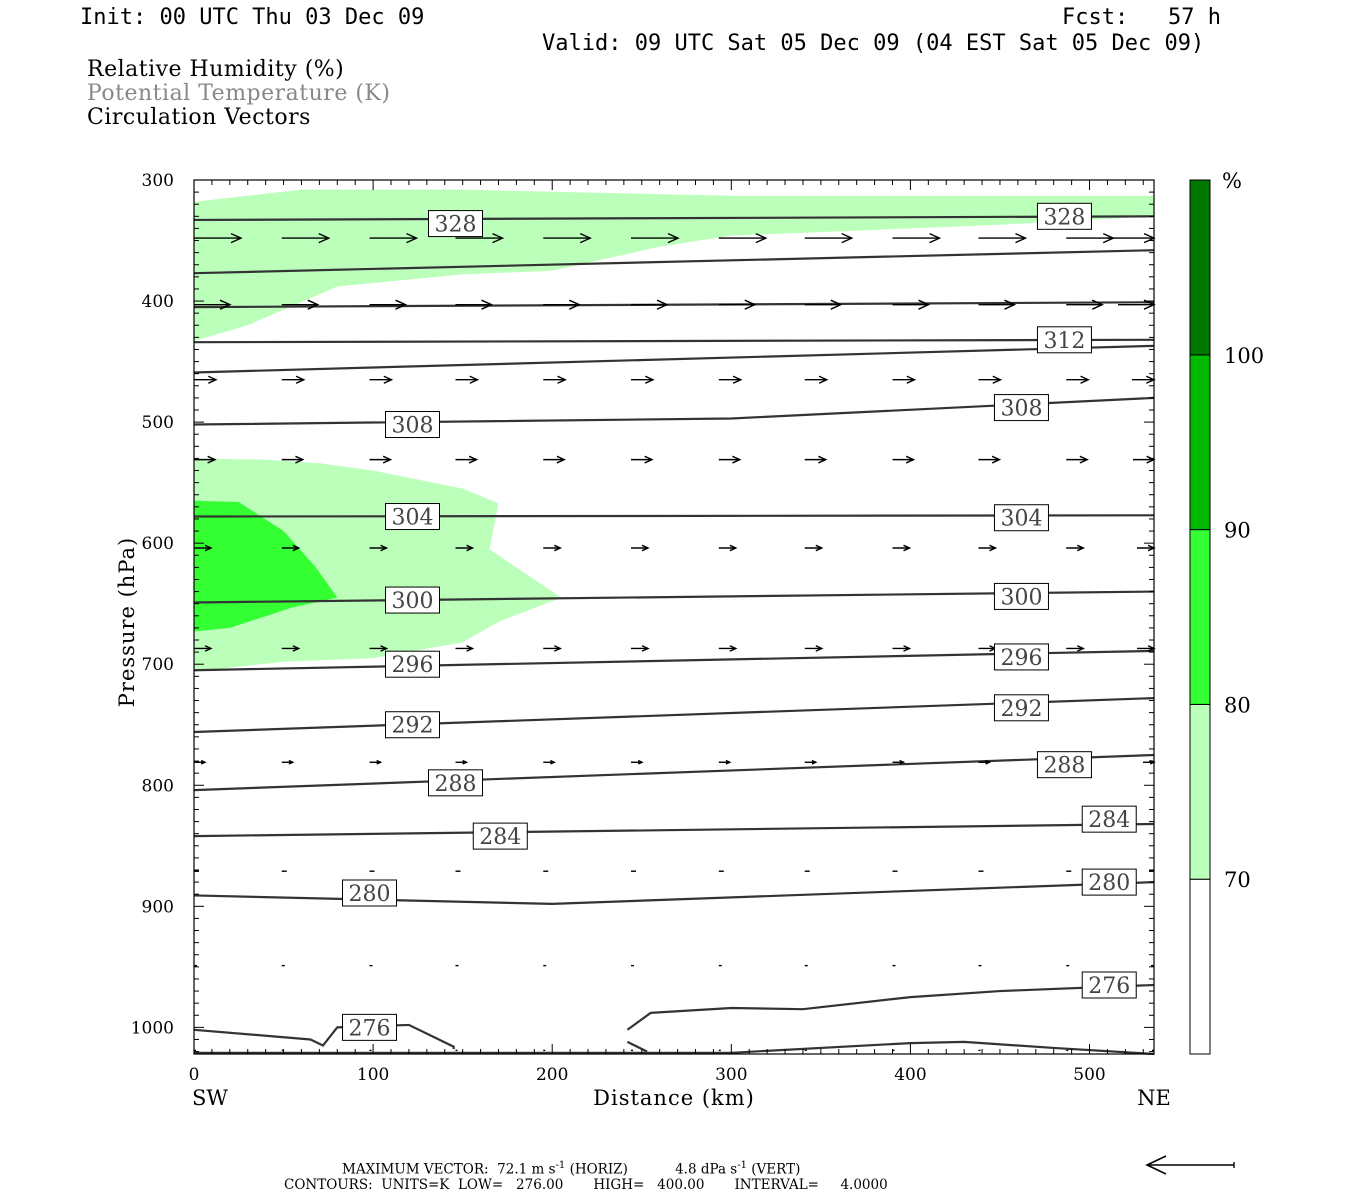 The height and width of the screenshot is (1200, 1350). Describe the element at coordinates (1190, 1165) in the screenshot. I see `reference-vector` at that location.